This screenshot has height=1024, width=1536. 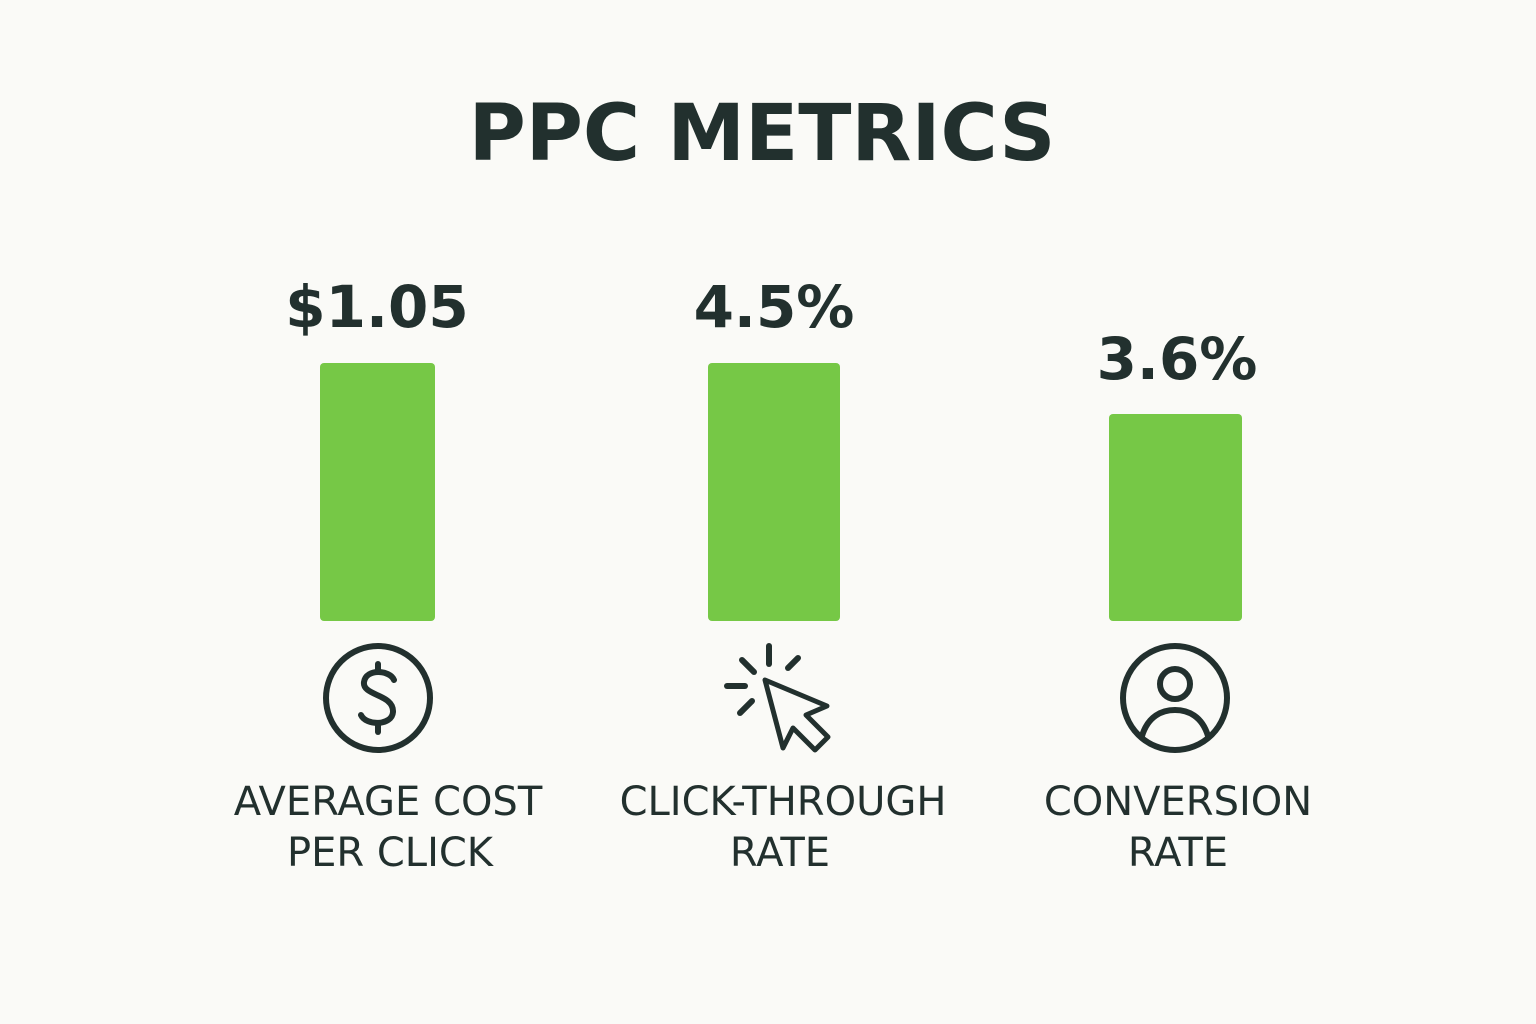 I want to click on dollar-icon, so click(x=378, y=698).